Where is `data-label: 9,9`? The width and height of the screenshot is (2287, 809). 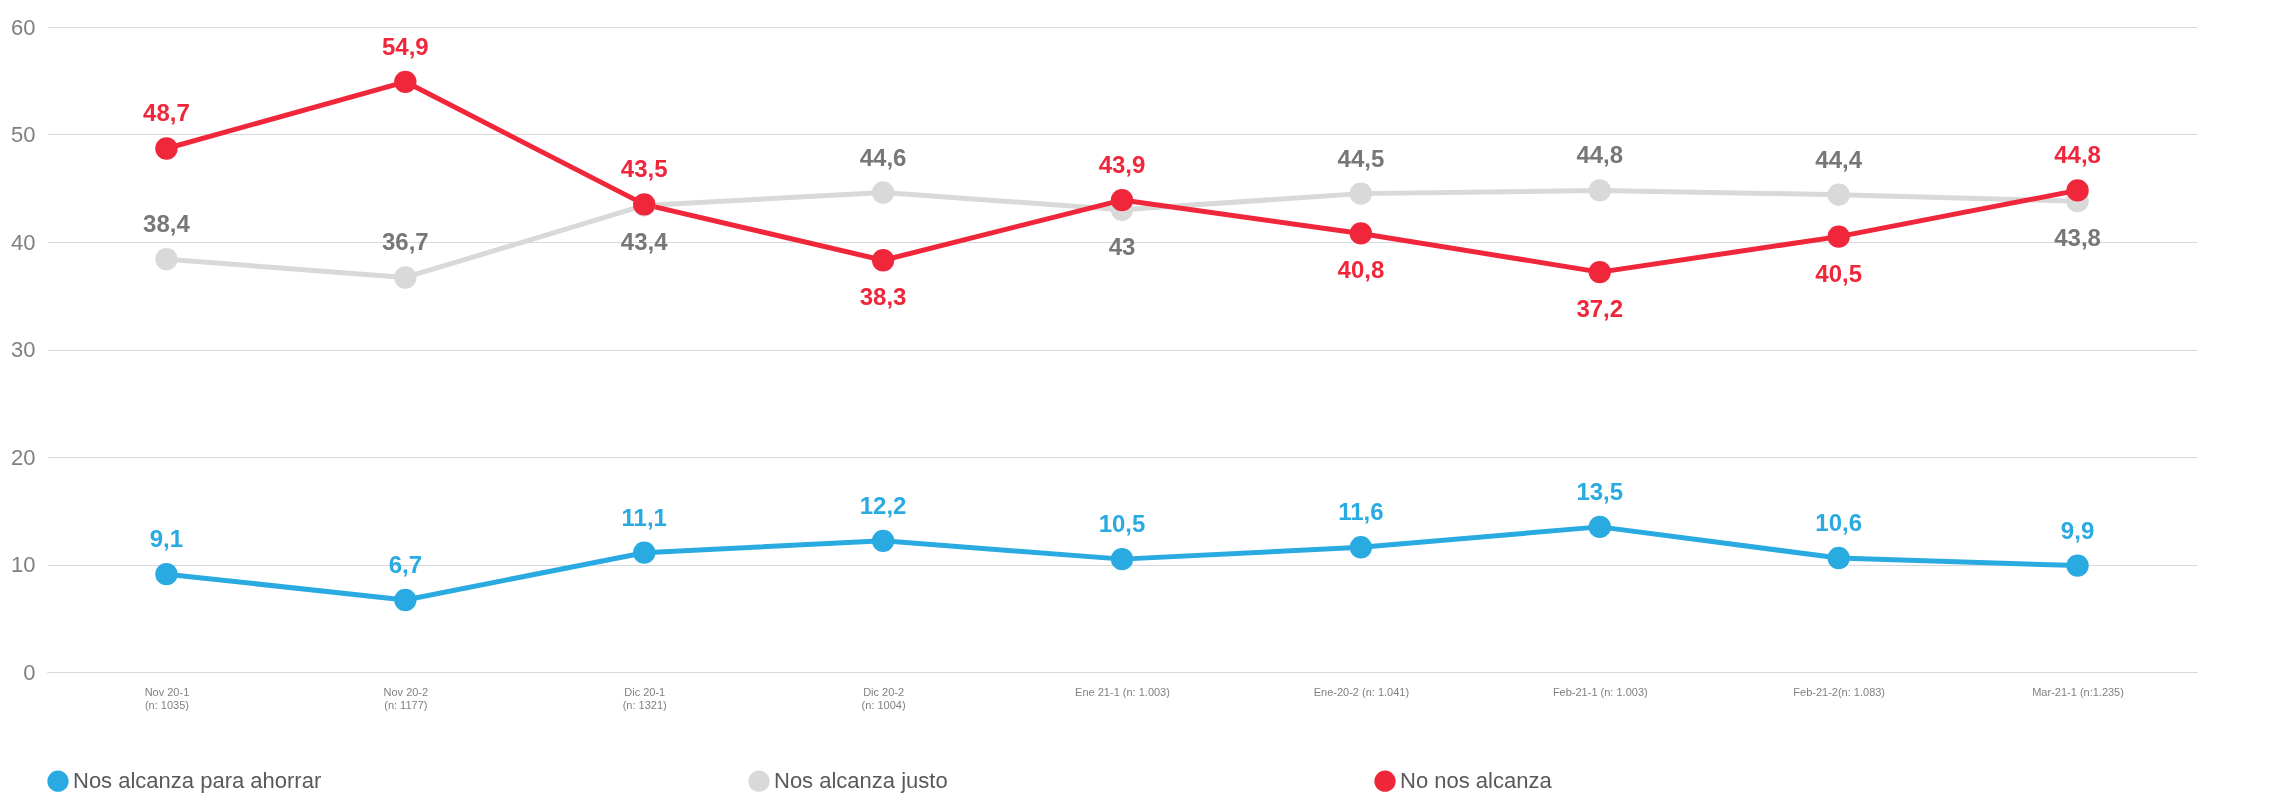 data-label: 9,9 is located at coordinates (2077, 530).